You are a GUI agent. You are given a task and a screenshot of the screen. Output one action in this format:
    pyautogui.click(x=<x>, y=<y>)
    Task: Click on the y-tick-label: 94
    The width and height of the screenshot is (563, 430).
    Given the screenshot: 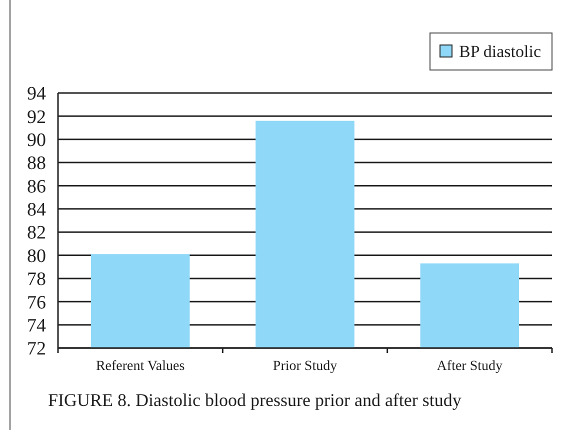 What is the action you would take?
    pyautogui.click(x=36, y=94)
    